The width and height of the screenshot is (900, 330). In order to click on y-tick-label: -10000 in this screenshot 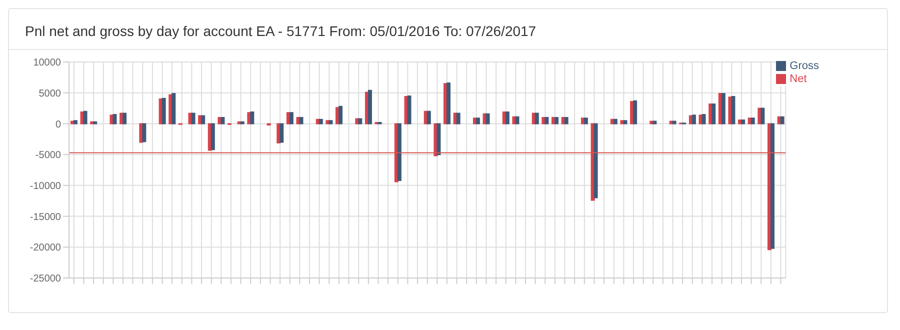, I will do `click(46, 186)`.